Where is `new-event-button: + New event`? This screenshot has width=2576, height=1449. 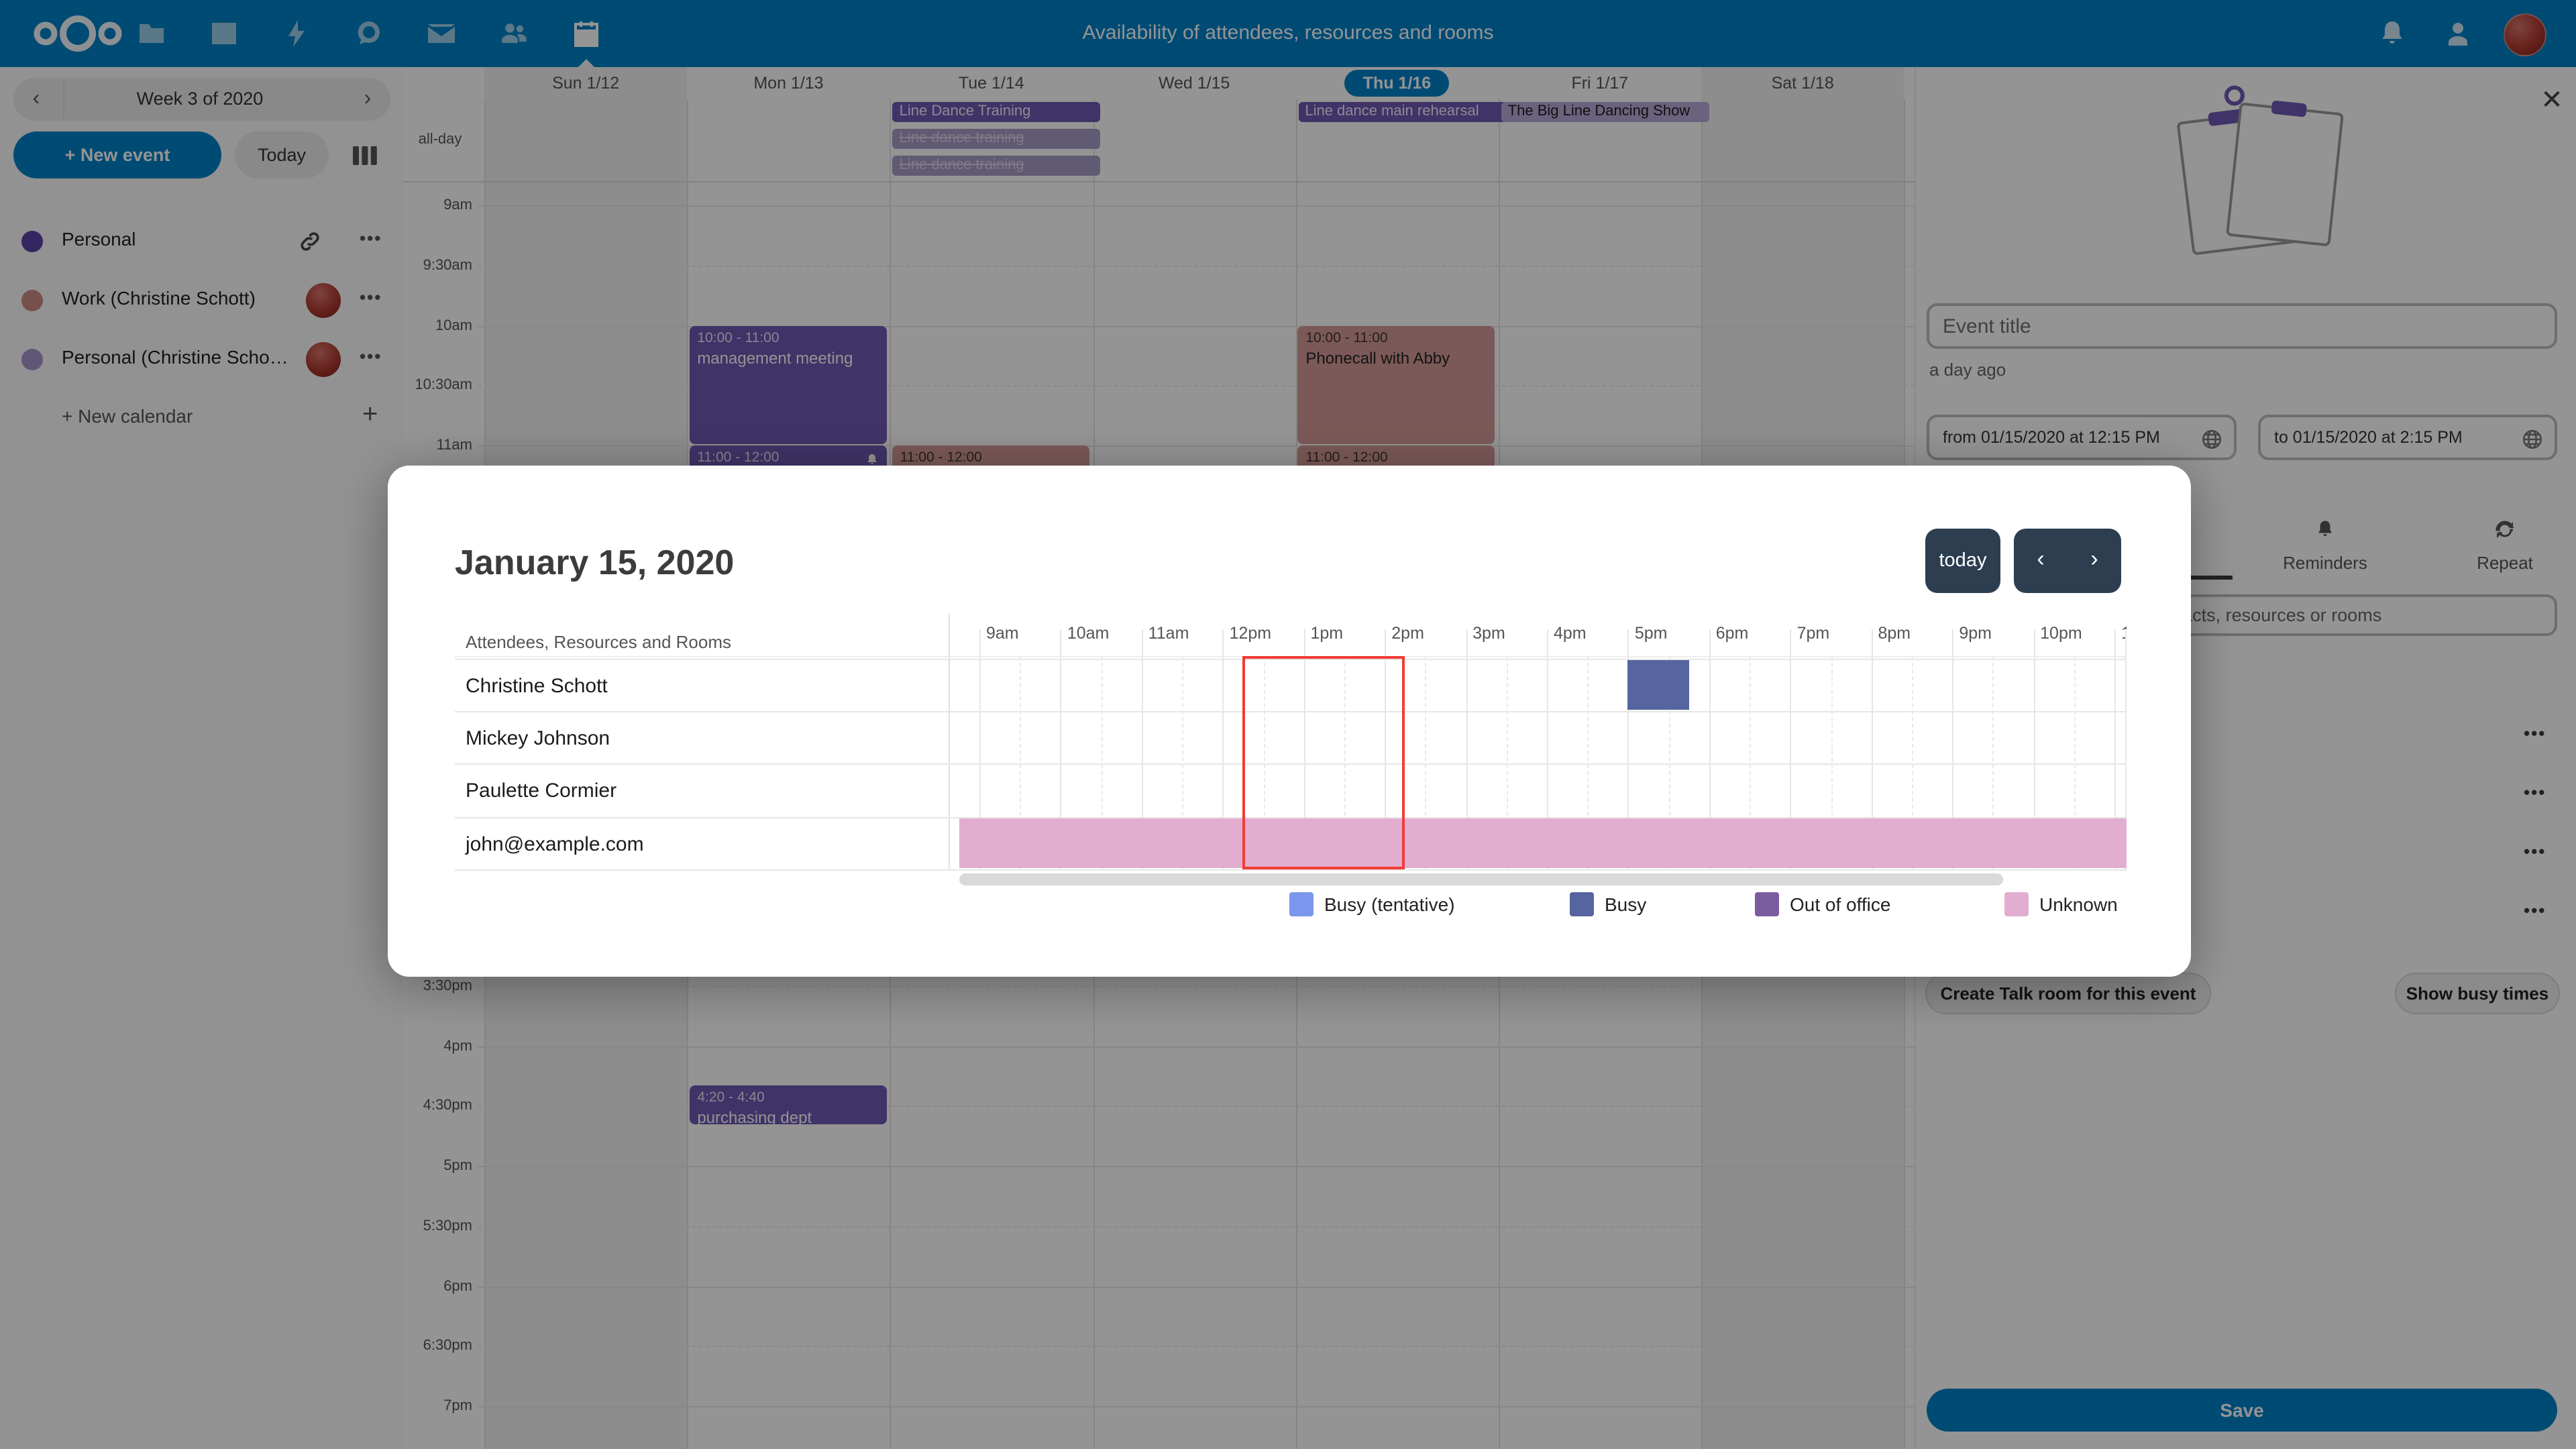 new-event-button: + New event is located at coordinates (117, 154).